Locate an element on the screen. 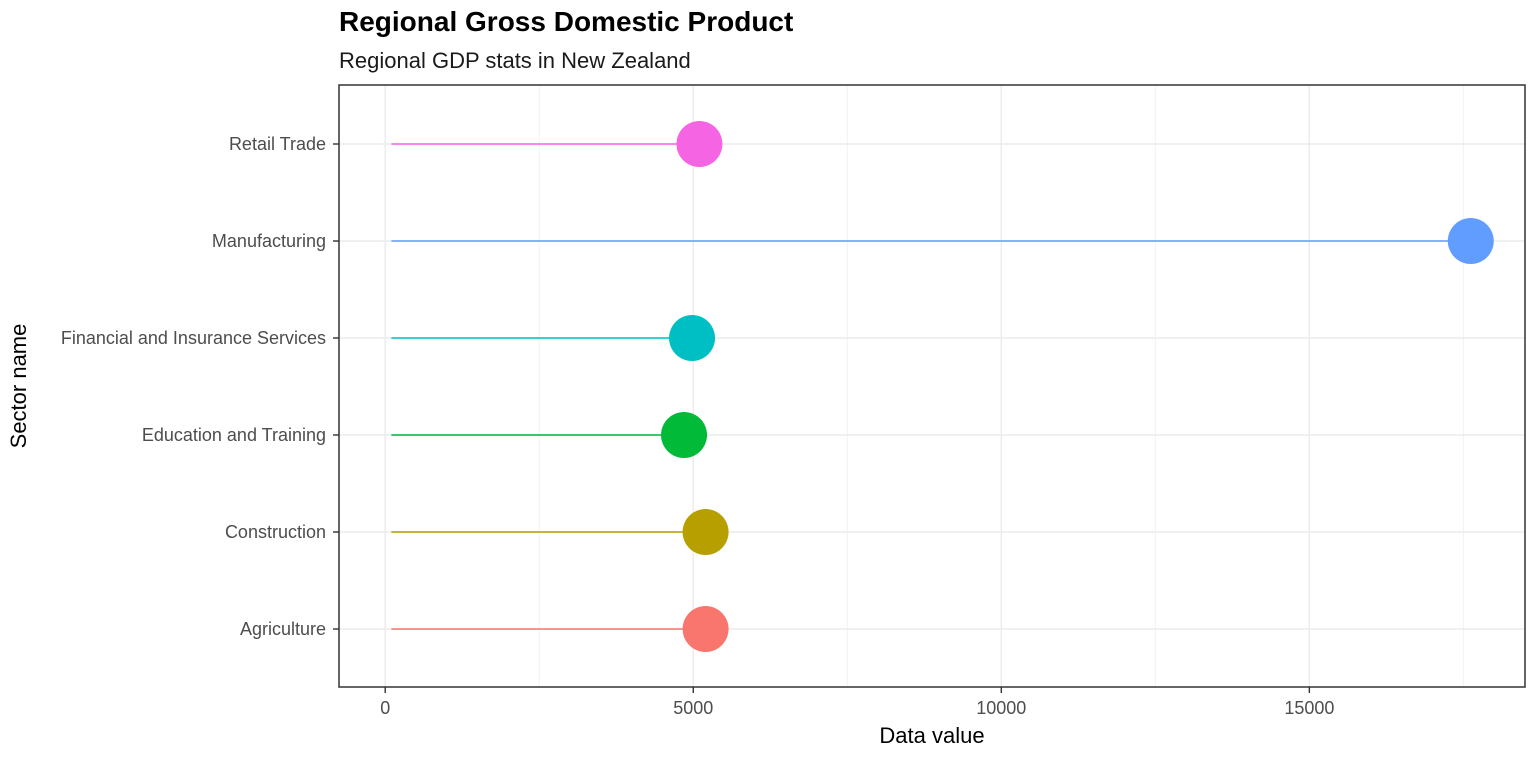  y-tick-label: Construction is located at coordinates (275, 532).